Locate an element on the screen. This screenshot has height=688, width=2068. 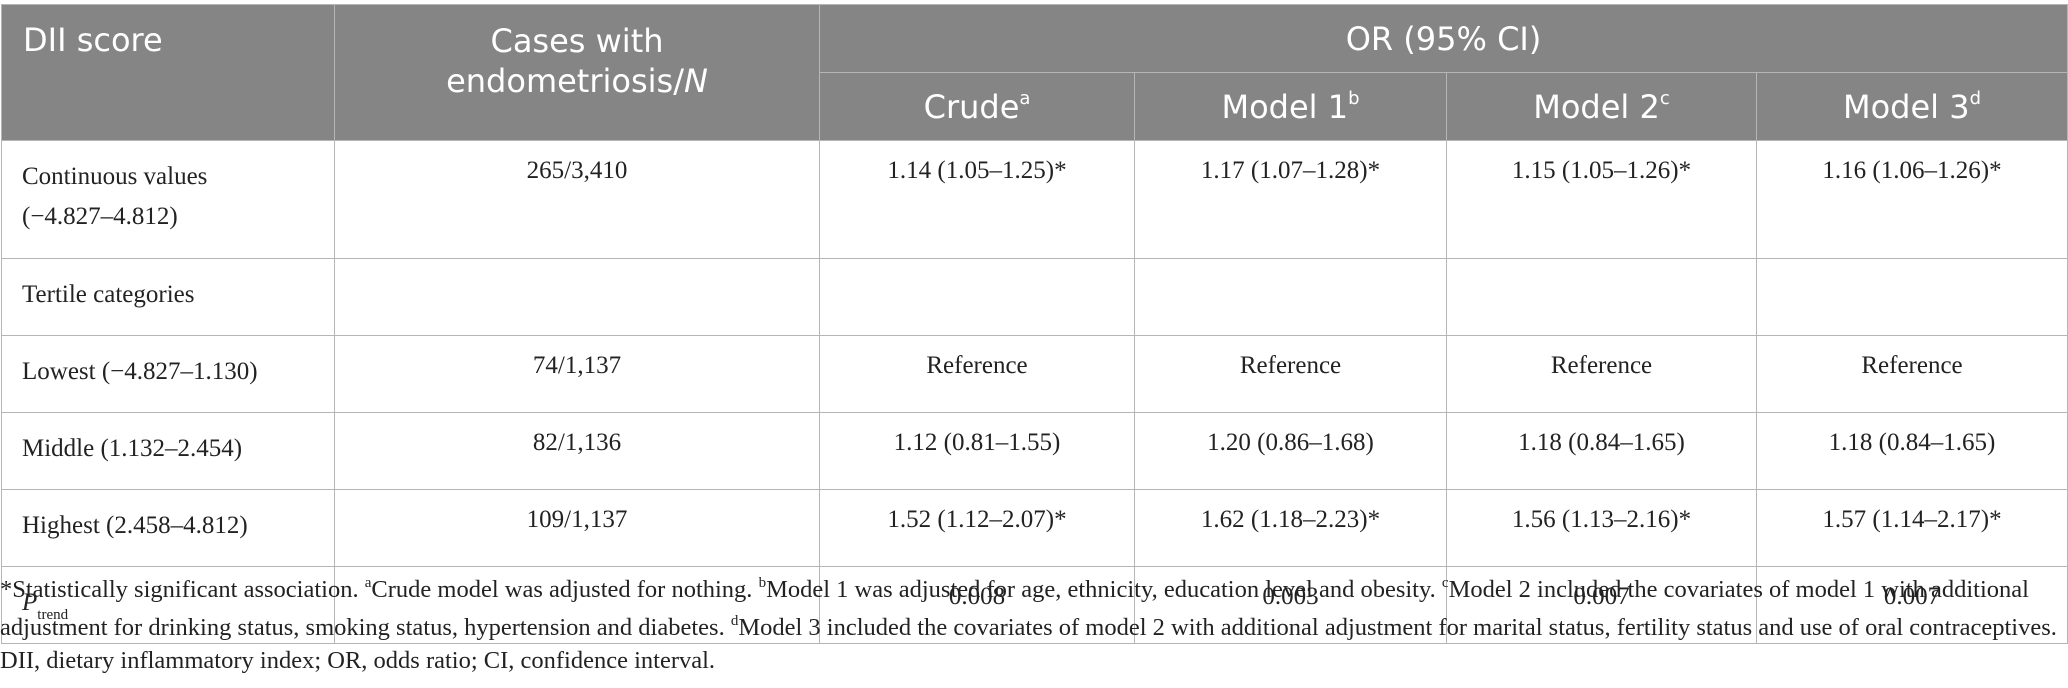
row-label: Ptrend is located at coordinates (168, 605).